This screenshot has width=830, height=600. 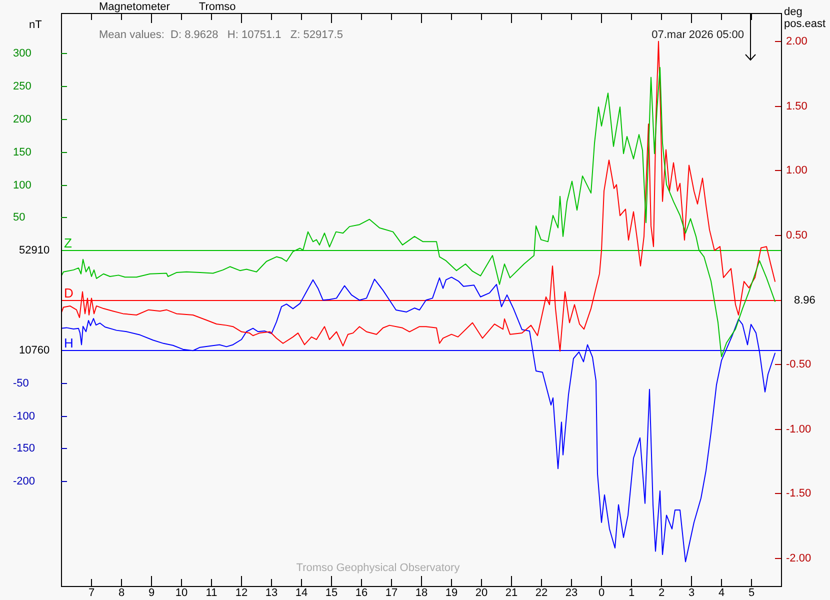 I want to click on y2-tick-label: -1.00, so click(x=799, y=430).